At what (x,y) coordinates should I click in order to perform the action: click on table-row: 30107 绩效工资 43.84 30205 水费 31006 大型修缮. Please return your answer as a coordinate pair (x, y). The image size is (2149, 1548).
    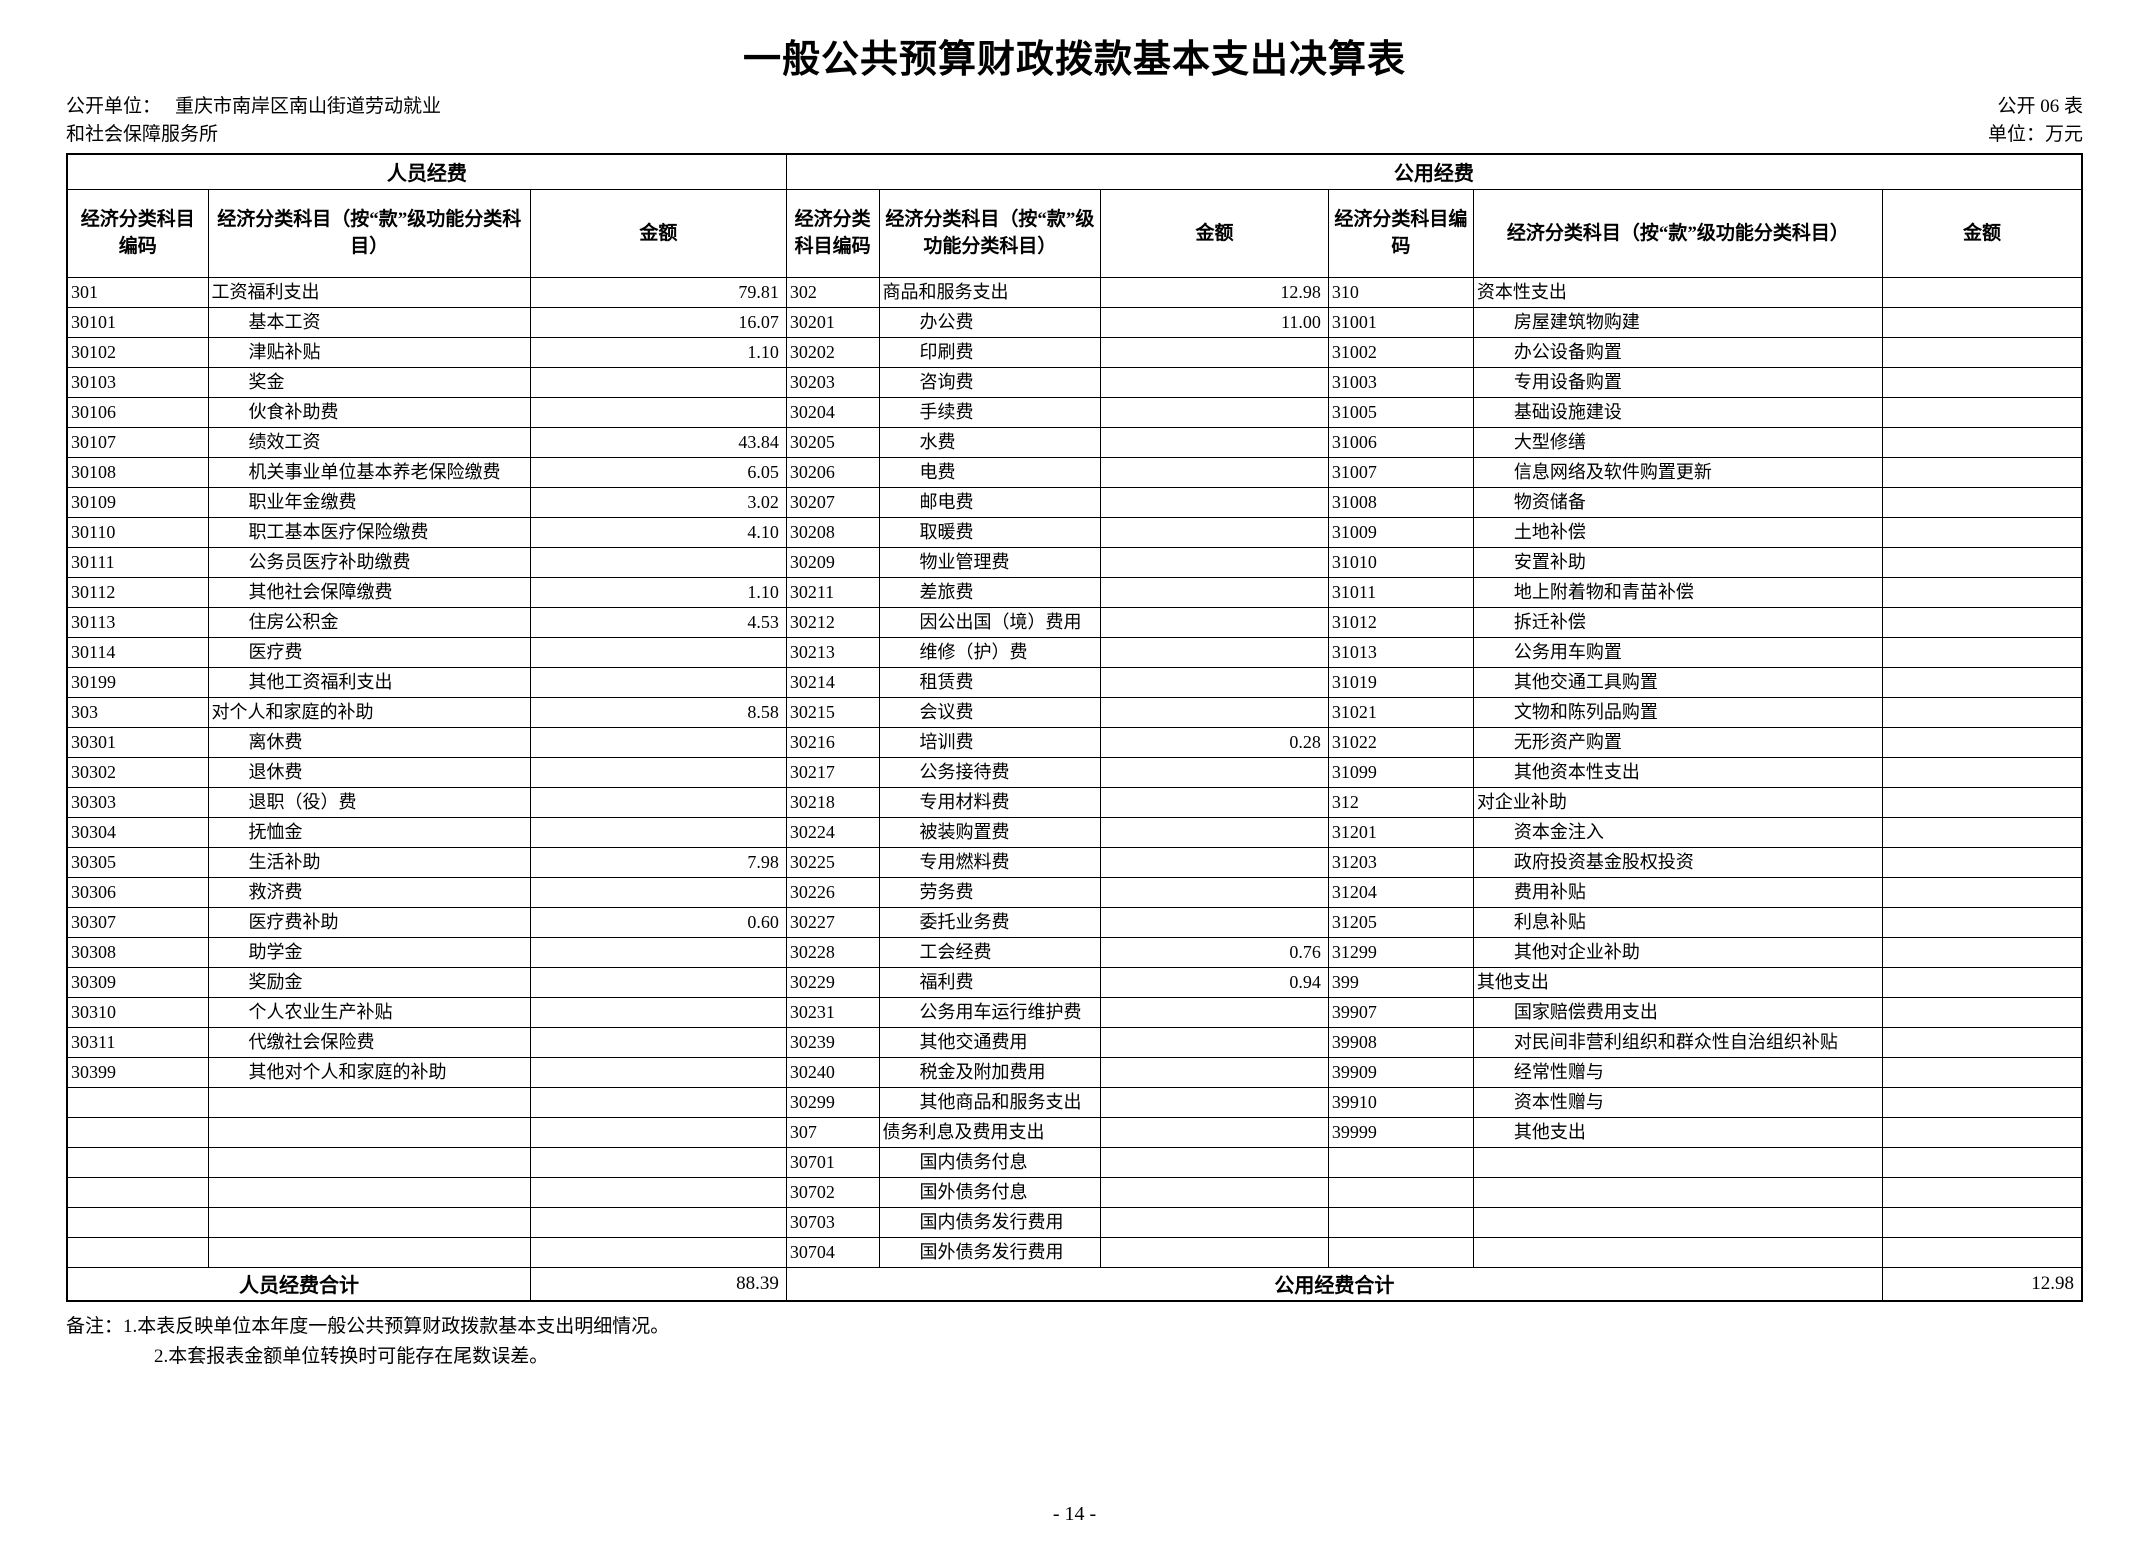
    Looking at the image, I should click on (1074, 442).